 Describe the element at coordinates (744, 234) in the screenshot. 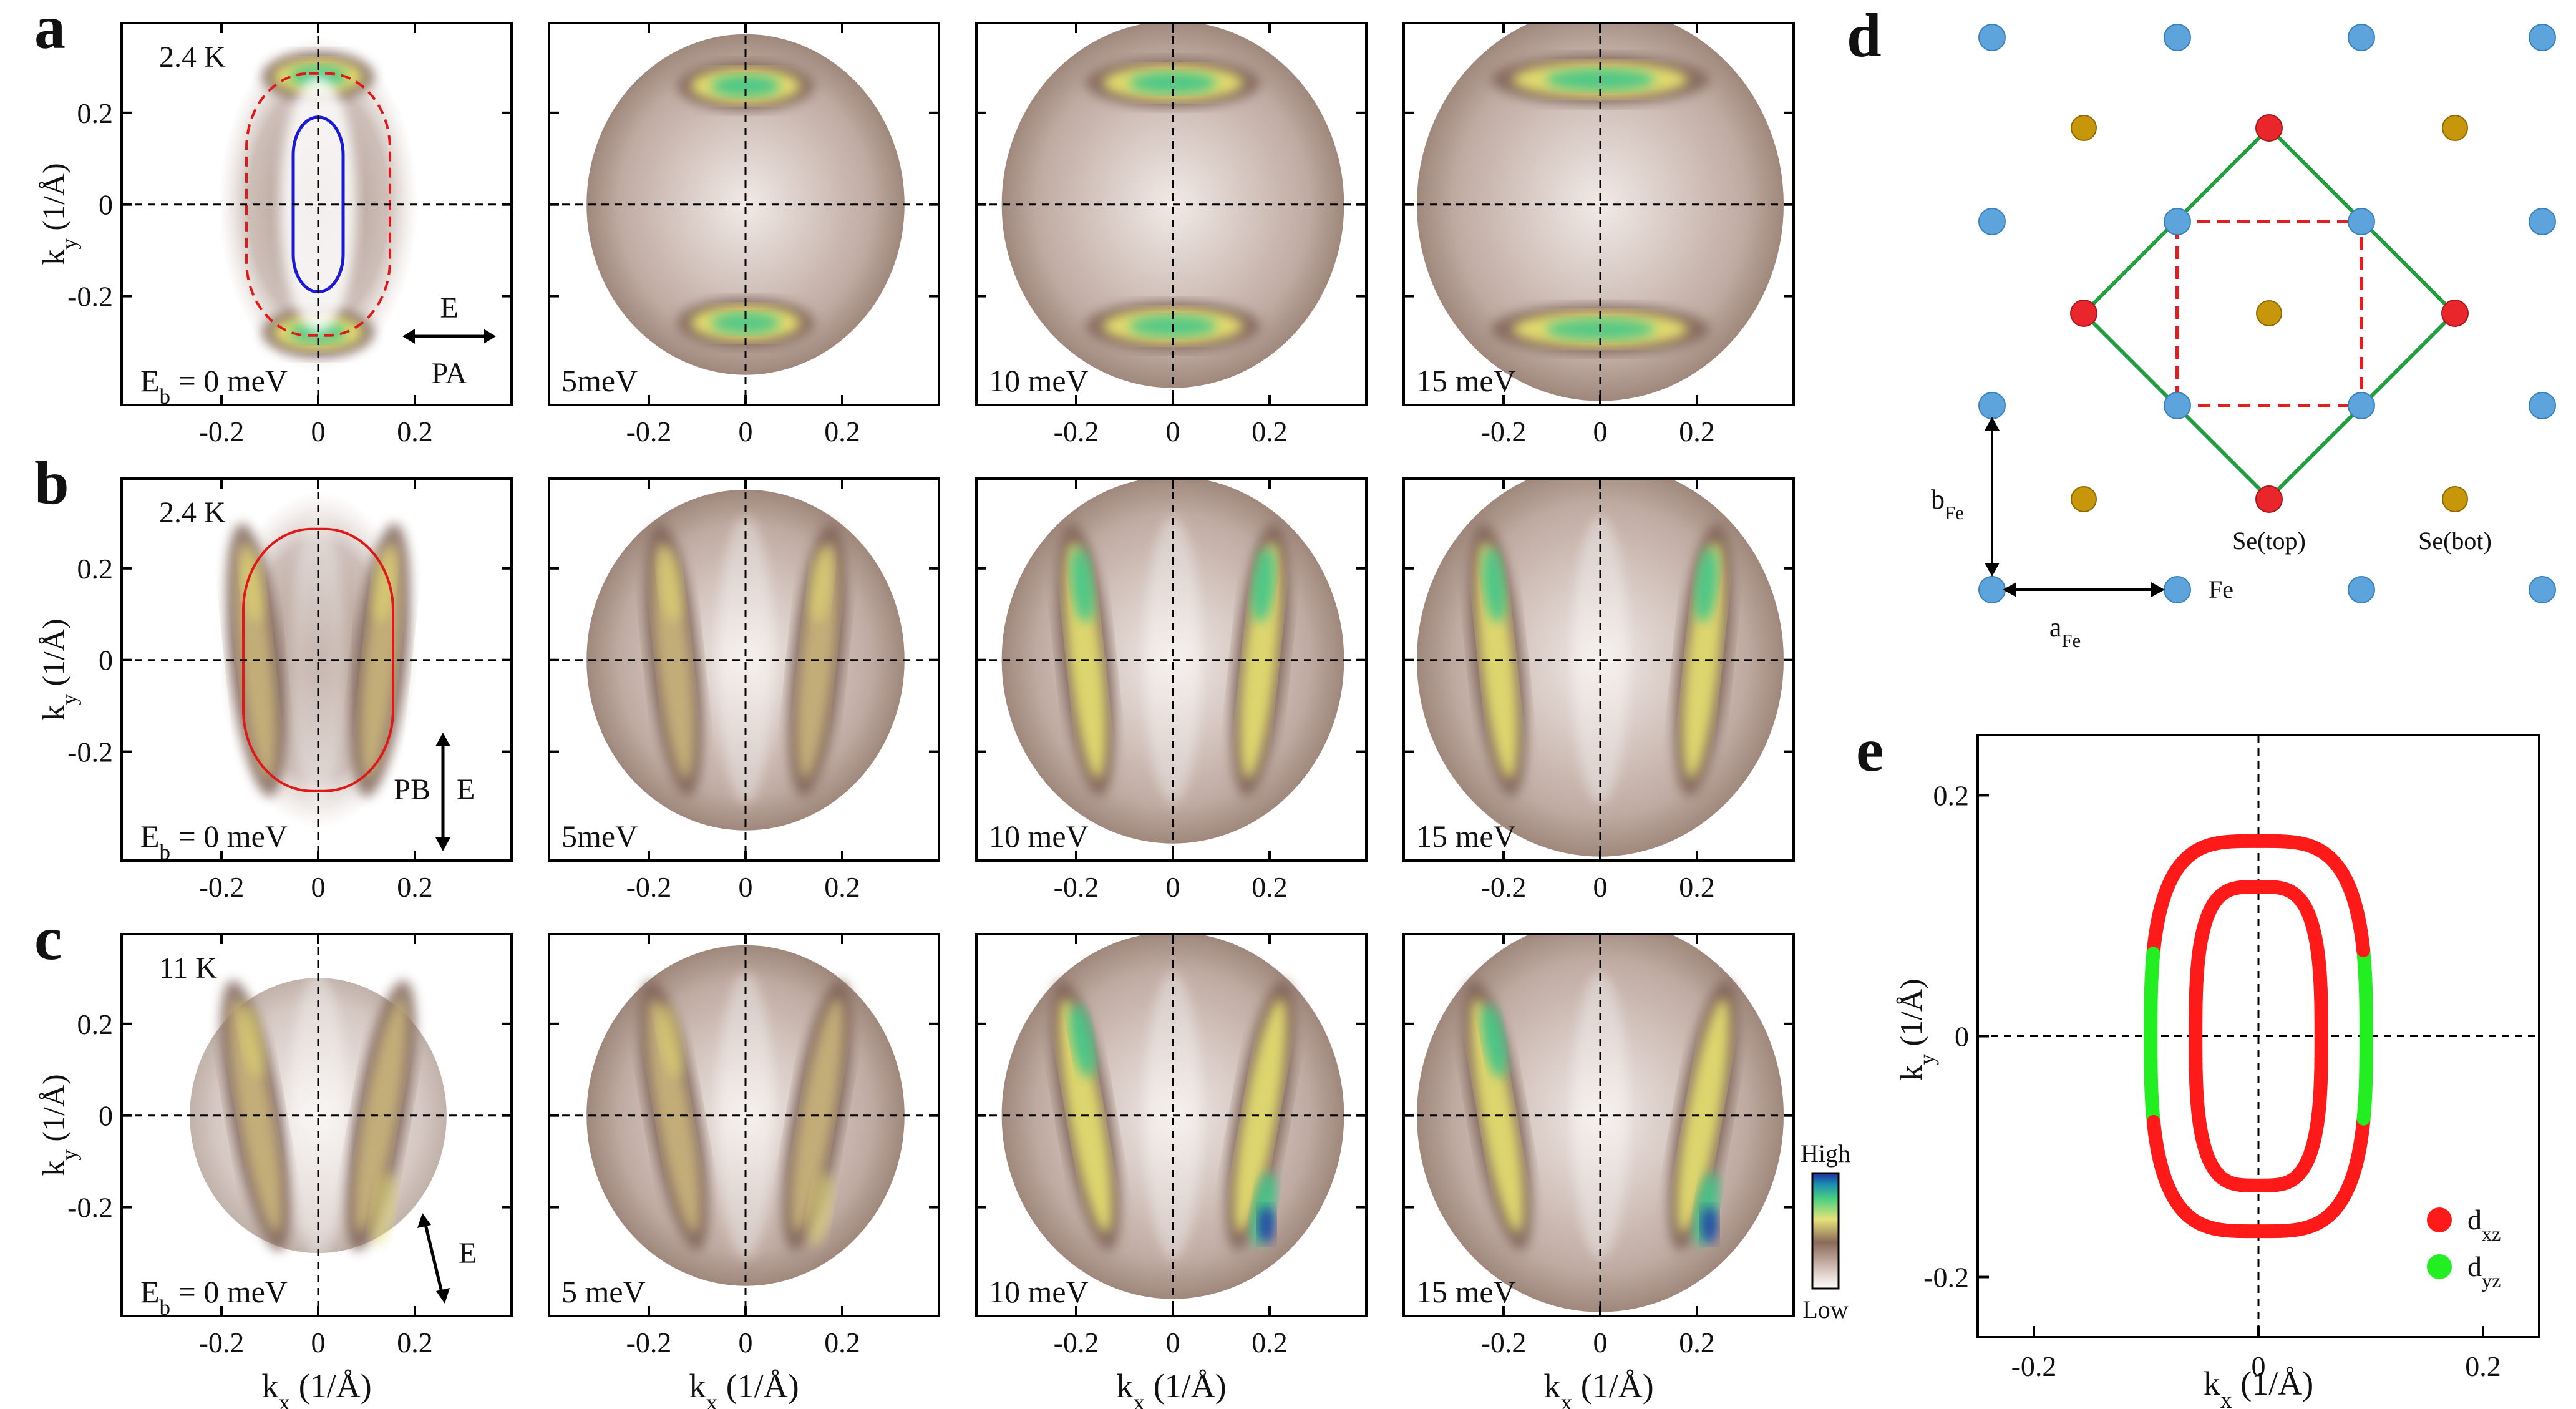

I see `arpes-panel-a-2: -0.2 0 0.2 5meV` at that location.